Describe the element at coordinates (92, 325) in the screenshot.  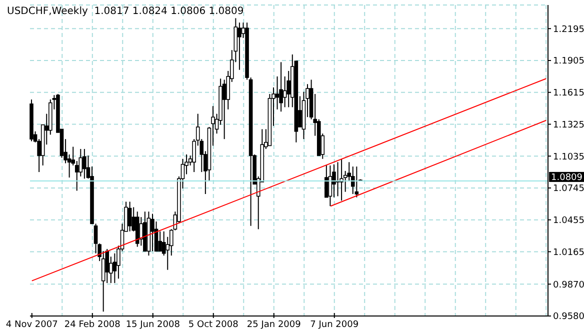
I see `x-tick-label: 24 Feb 2008` at that location.